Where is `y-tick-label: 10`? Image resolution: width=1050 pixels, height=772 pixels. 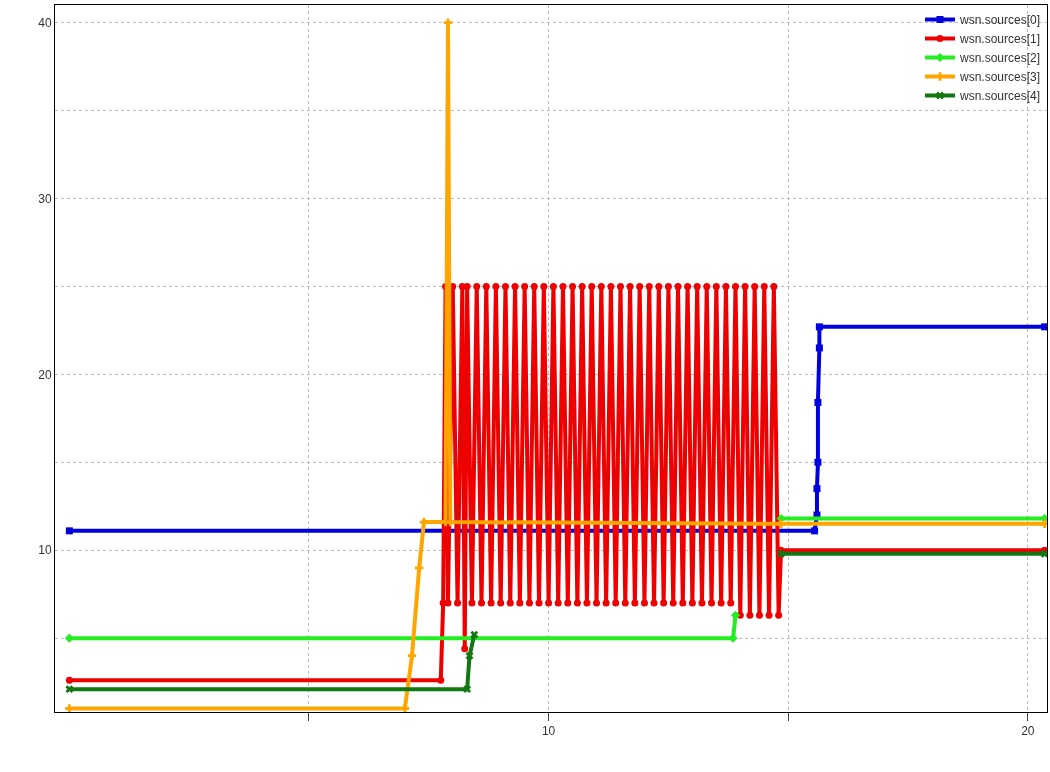
y-tick-label: 10 is located at coordinates (45, 550).